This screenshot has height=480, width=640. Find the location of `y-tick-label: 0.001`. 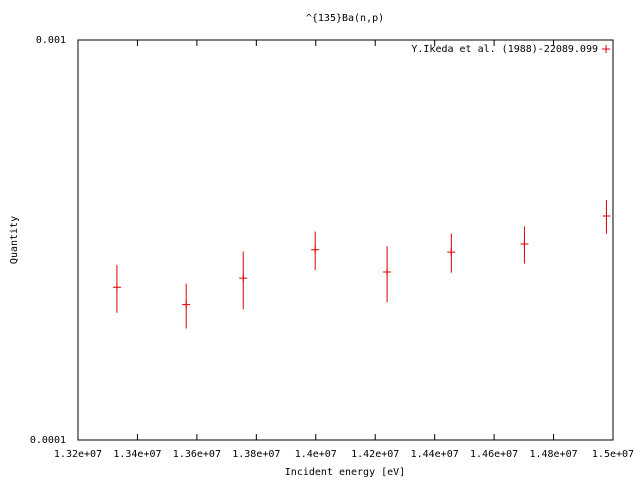

y-tick-label: 0.001 is located at coordinates (51, 40).